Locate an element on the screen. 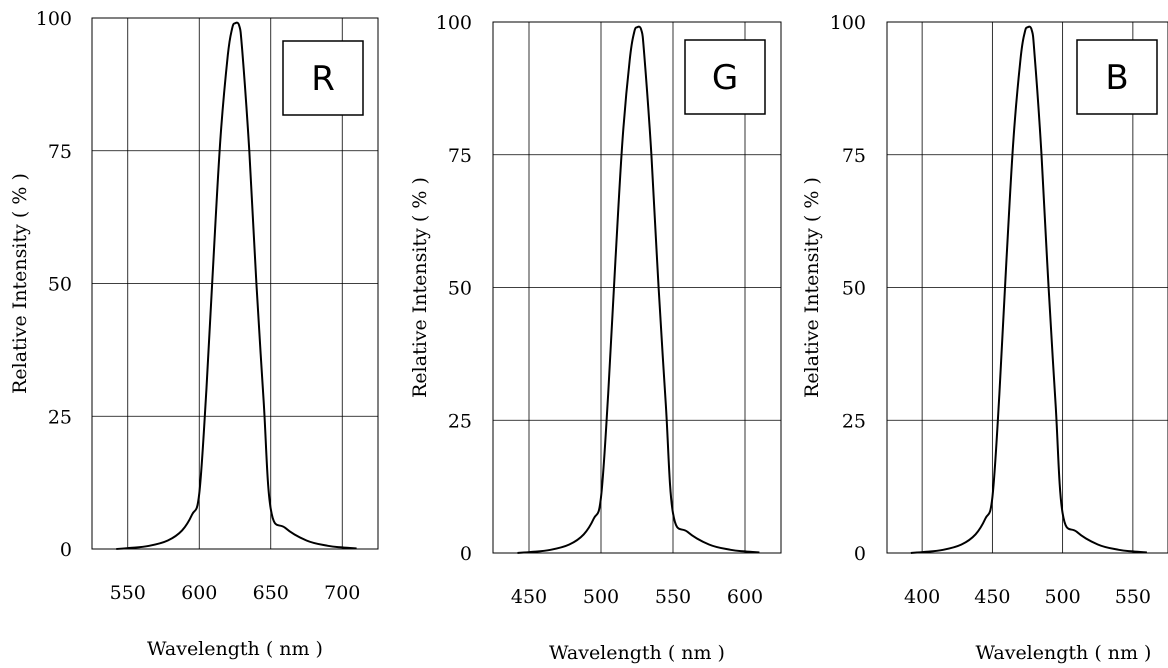  channel-tag-label: R is located at coordinates (323, 79).